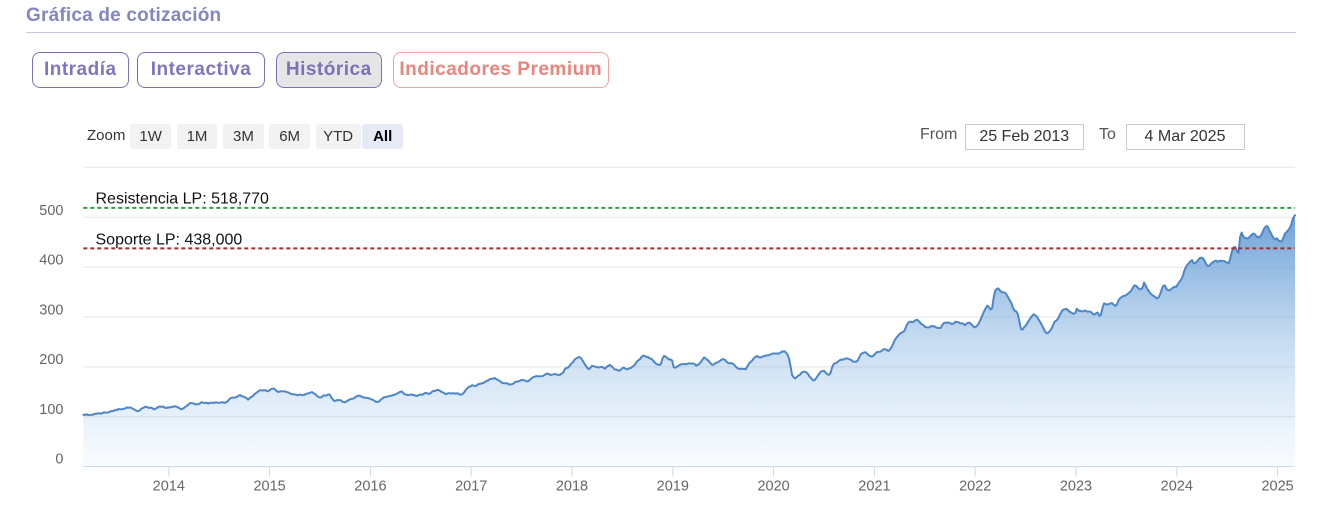  I want to click on svg-text: 200, so click(51, 360).